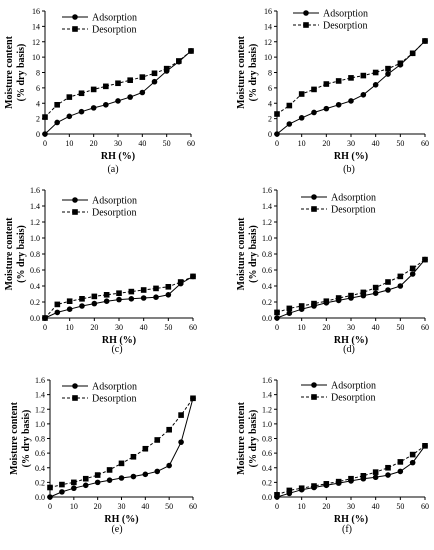  What do you see at coordinates (36, 42) in the screenshot?
I see `y-tick-label: 12` at bounding box center [36, 42].